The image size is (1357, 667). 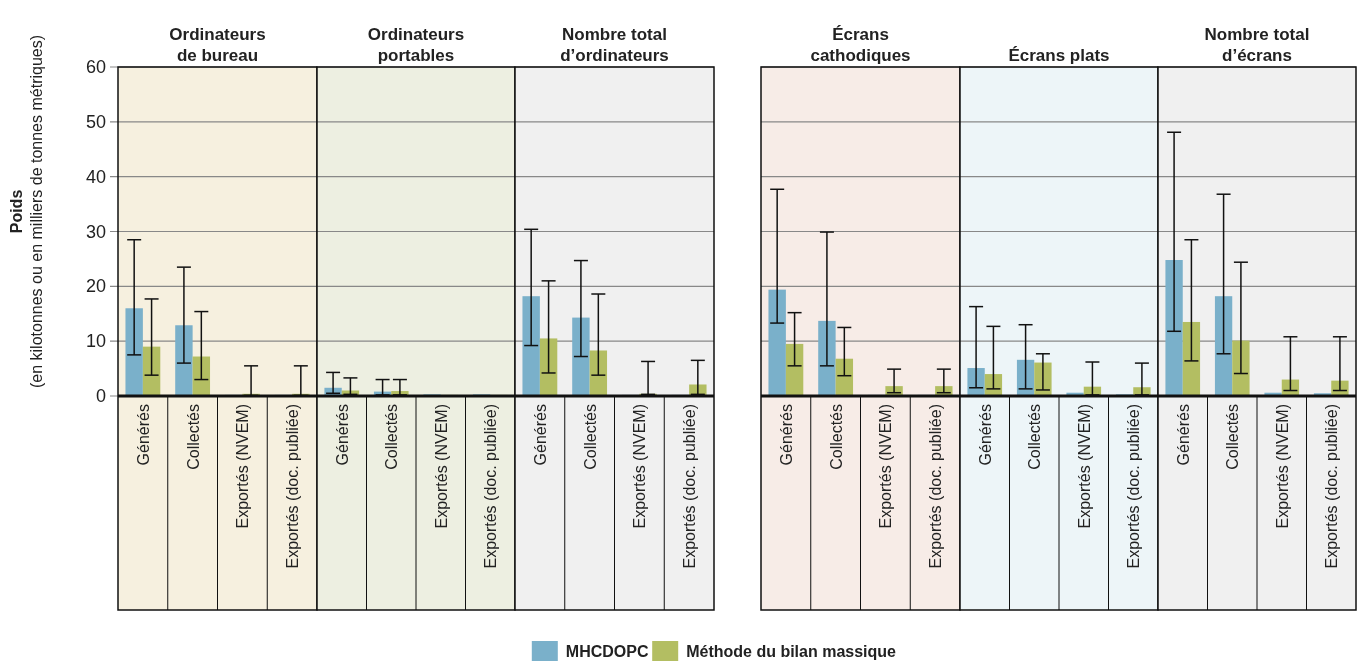 I want to click on legend-label: MHCDOPC, so click(x=607, y=651).